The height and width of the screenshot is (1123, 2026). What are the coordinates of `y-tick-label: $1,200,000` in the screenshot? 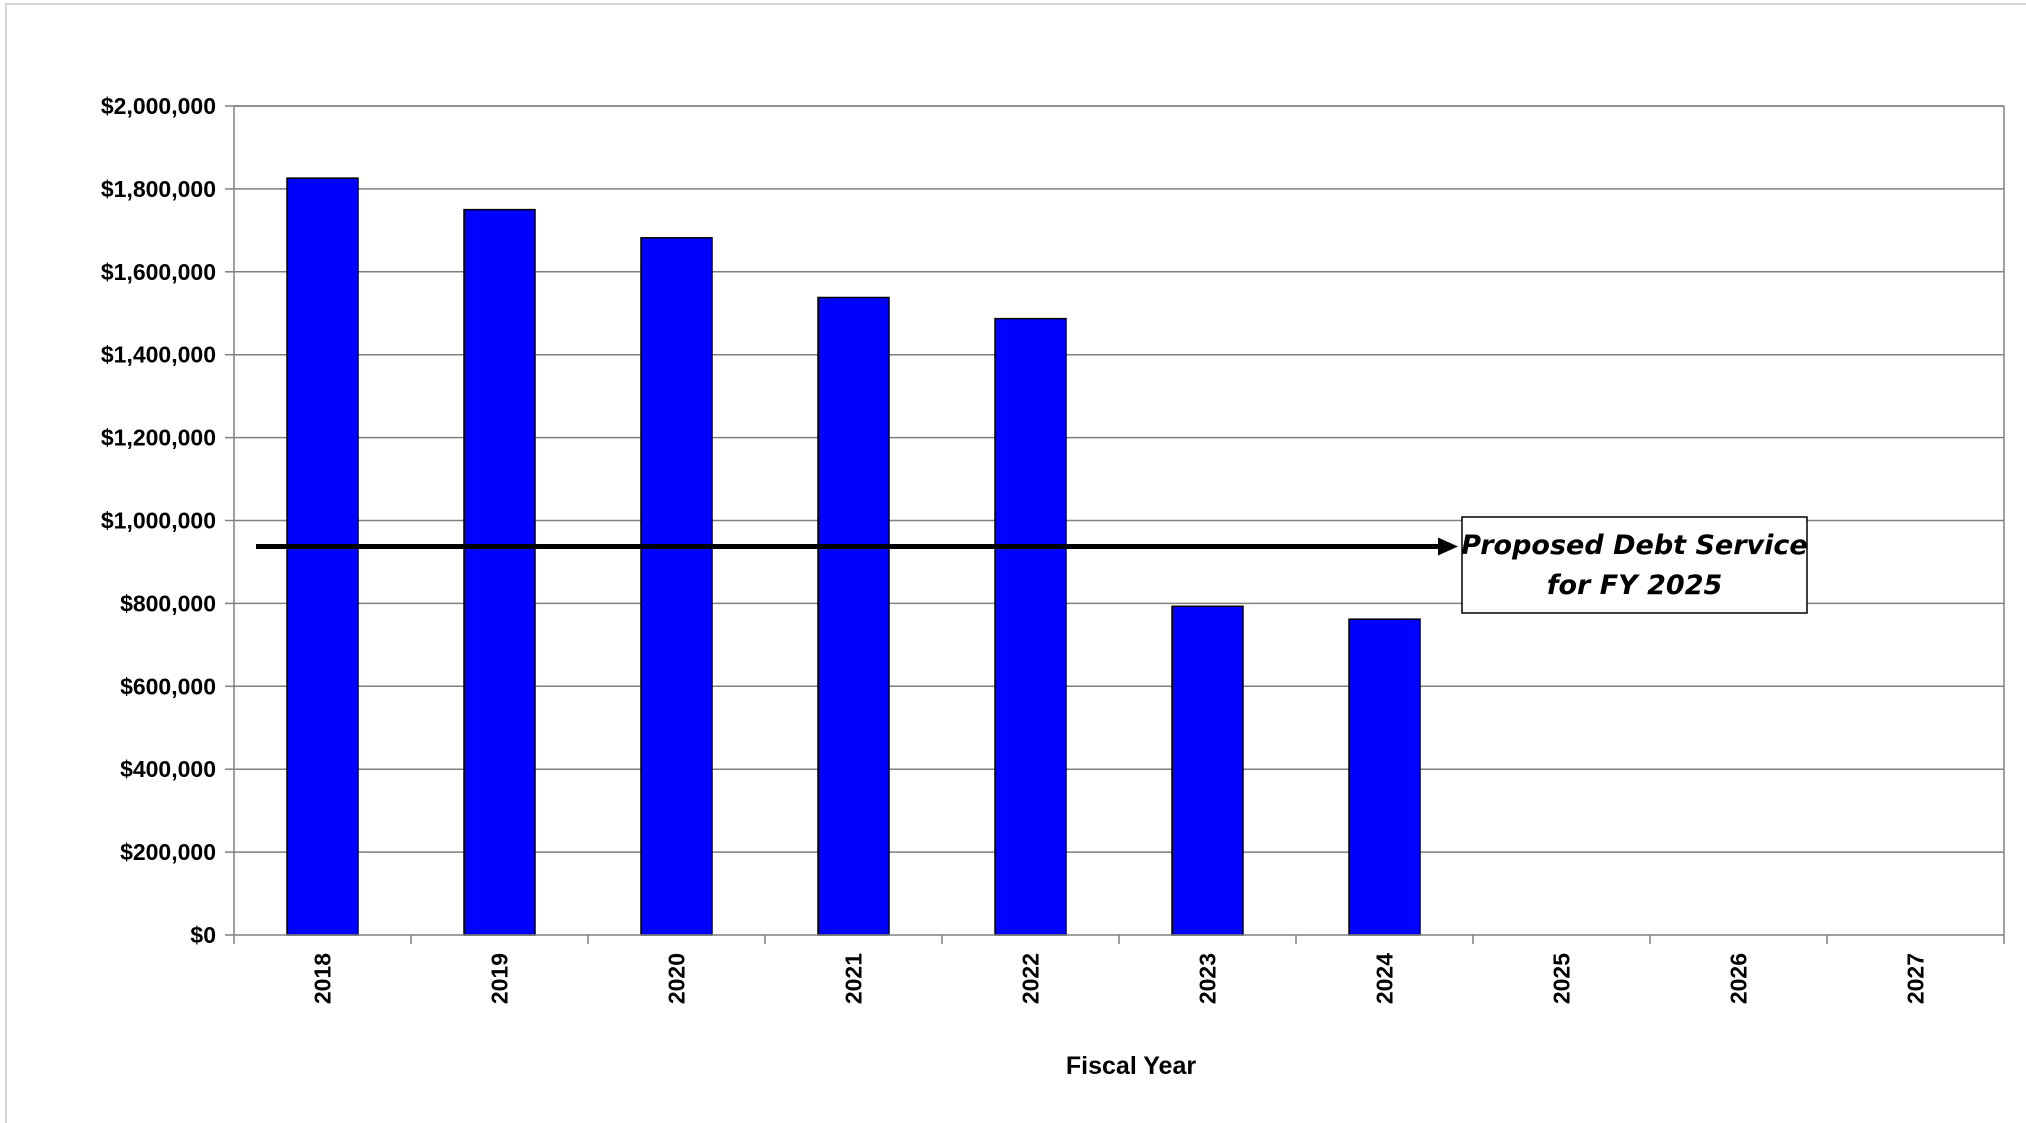 It's located at (158, 438).